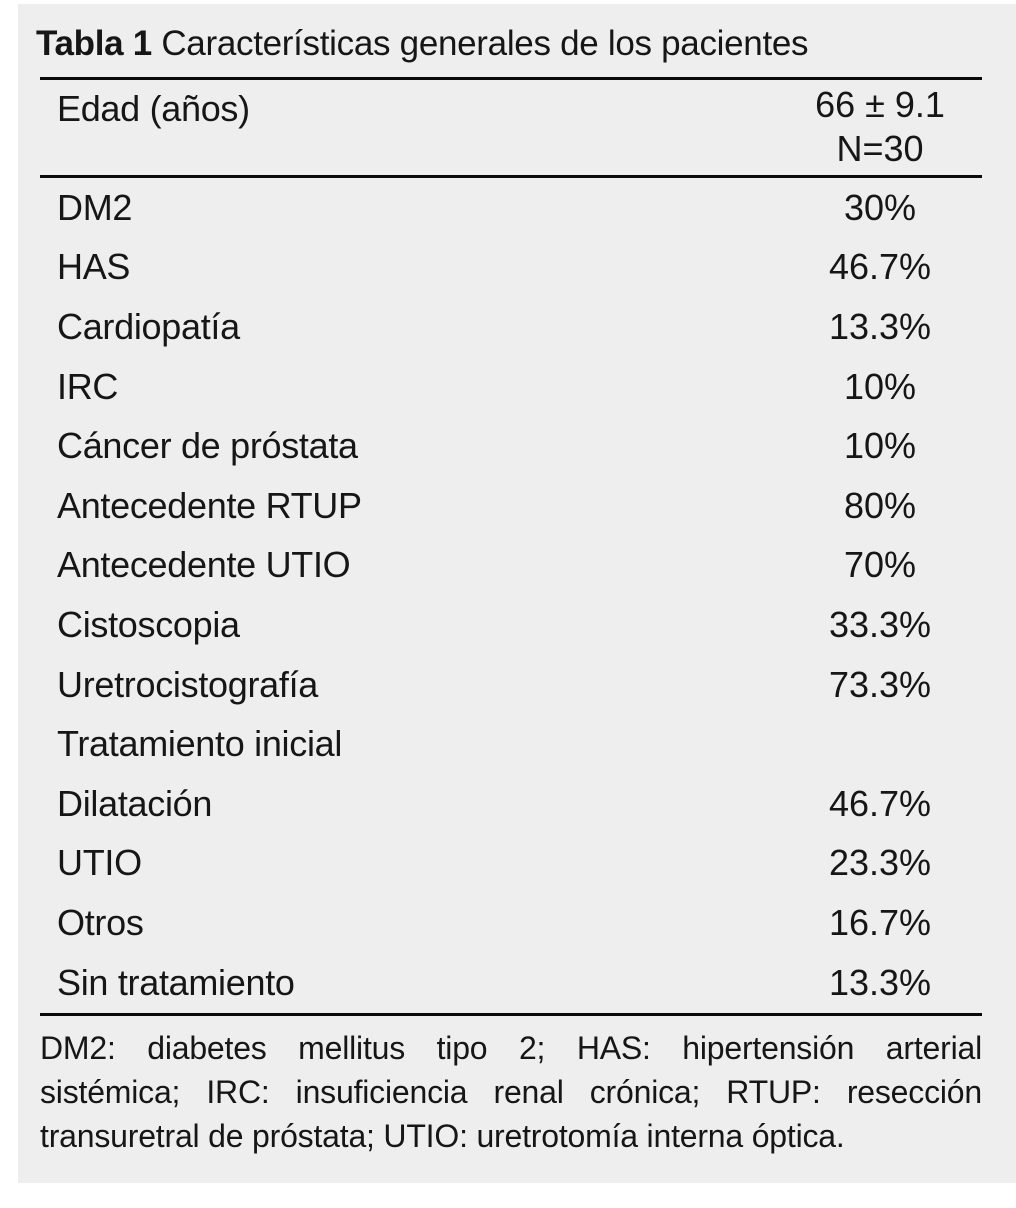  Describe the element at coordinates (511, 78) in the screenshot. I see `divider-top` at that location.